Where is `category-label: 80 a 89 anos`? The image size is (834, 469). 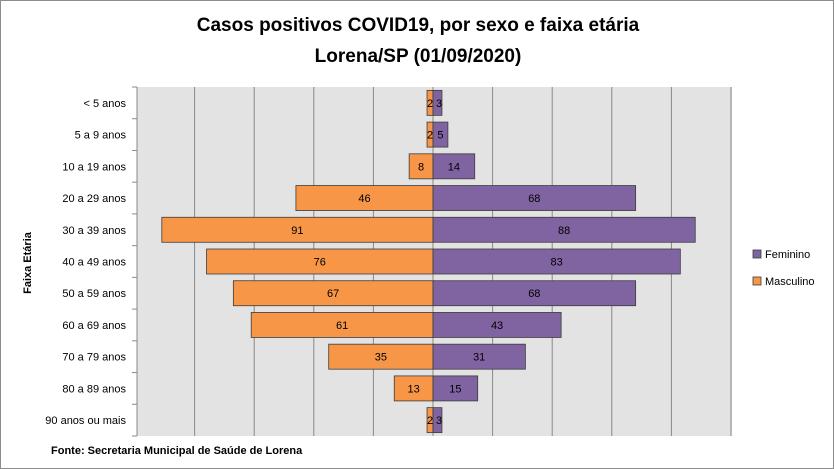 category-label: 80 a 89 anos is located at coordinates (94, 389).